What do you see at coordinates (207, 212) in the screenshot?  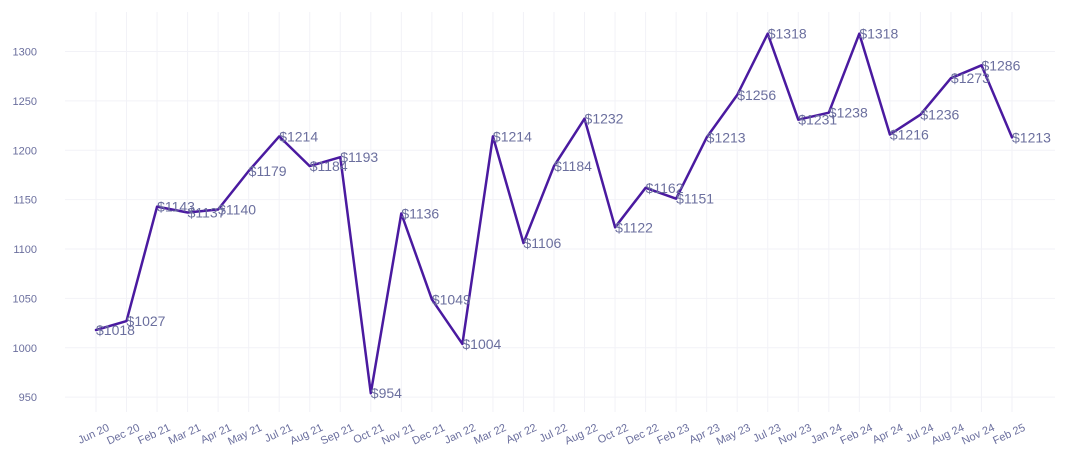 I see `data-label: $1137` at bounding box center [207, 212].